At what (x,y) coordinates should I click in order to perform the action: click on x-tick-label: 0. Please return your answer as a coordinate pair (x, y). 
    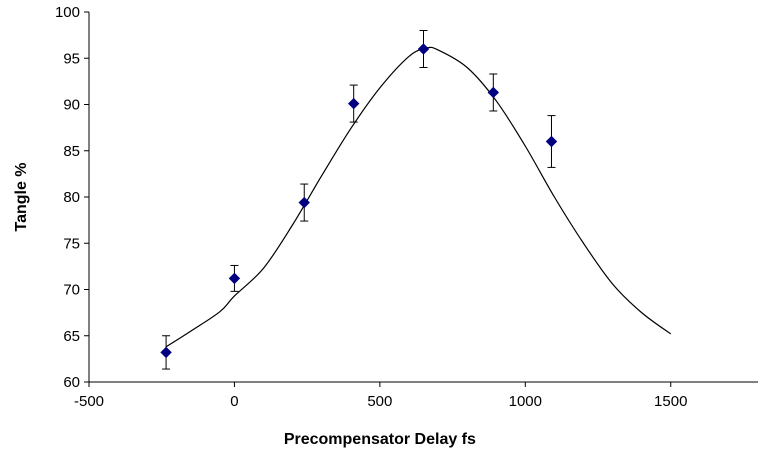
    Looking at the image, I should click on (234, 401).